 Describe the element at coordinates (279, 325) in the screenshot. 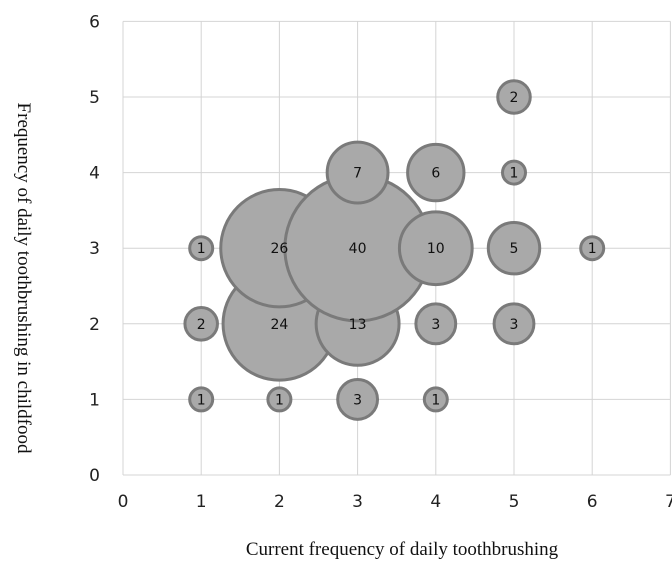

I see `bubble-count-label: 24` at that location.